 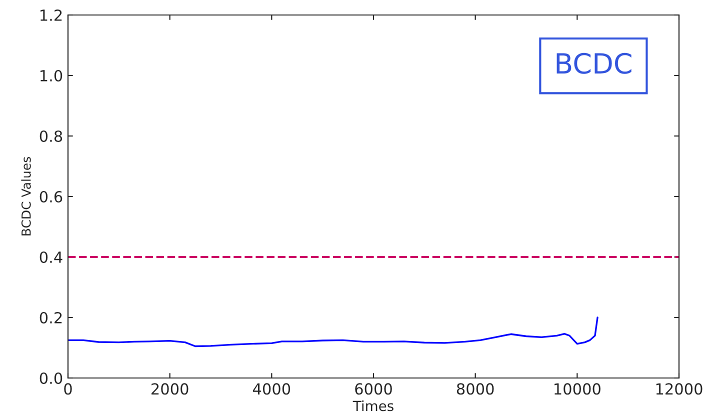 I want to click on x-tick-label: 0, so click(x=68, y=389).